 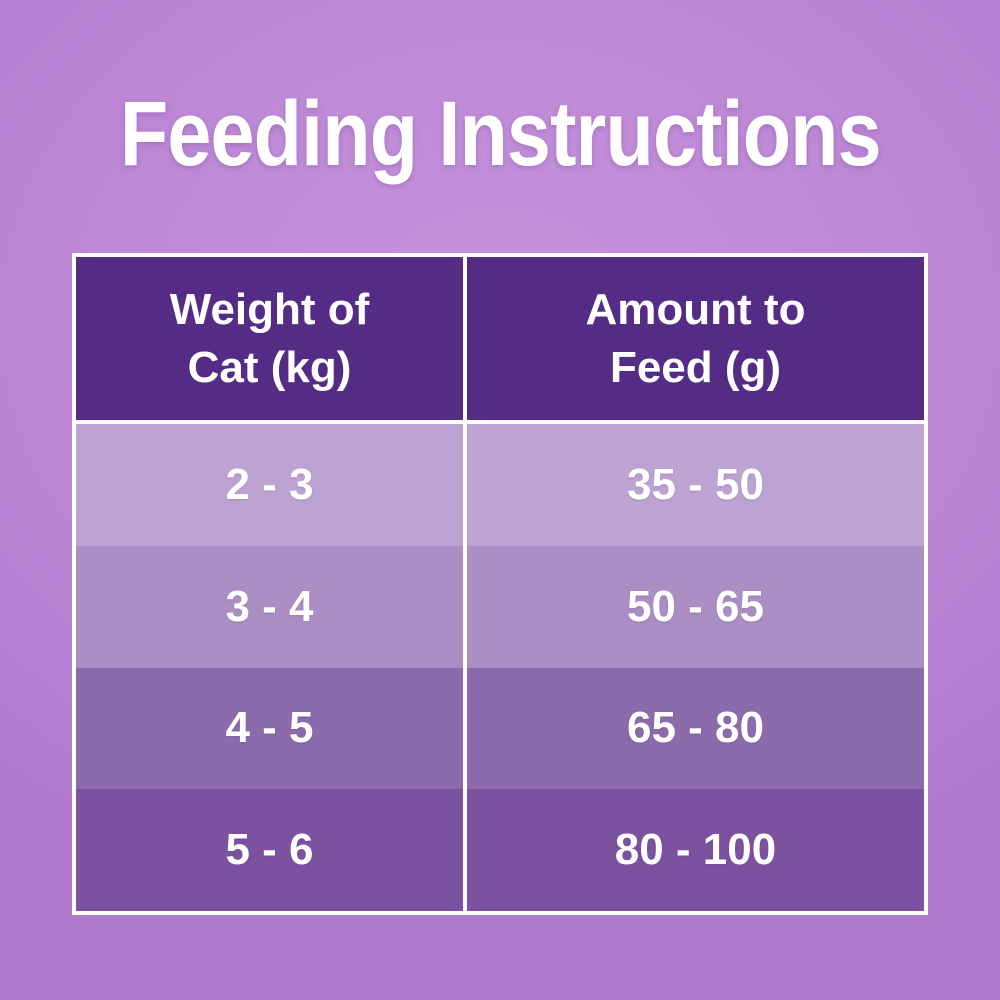 What do you see at coordinates (695, 484) in the screenshot?
I see `amount-cell: 35 - 50` at bounding box center [695, 484].